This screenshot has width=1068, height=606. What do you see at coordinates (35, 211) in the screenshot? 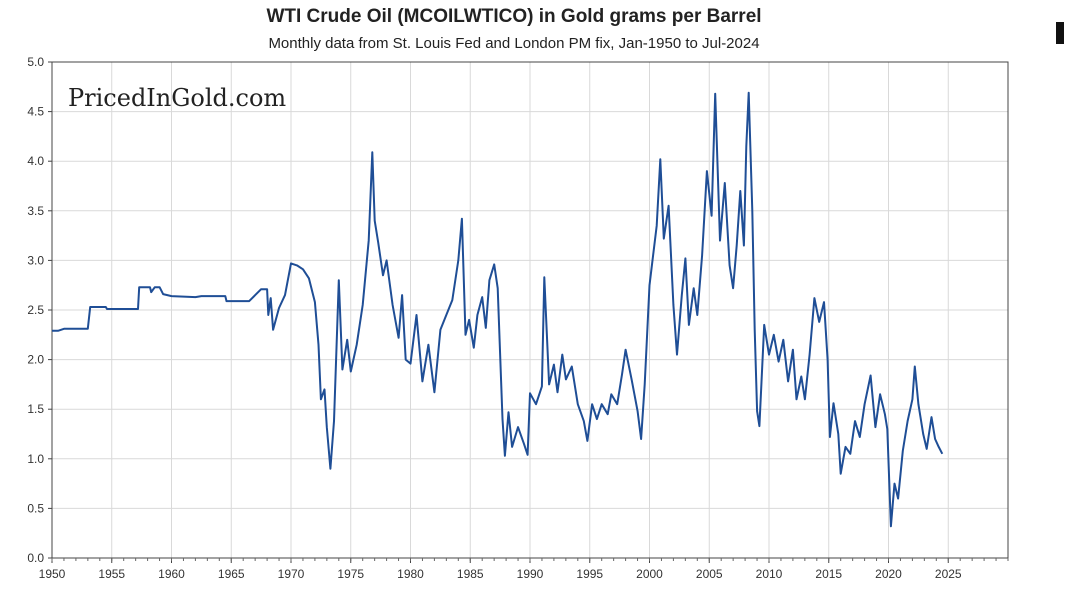
I see `y-tick-label: 3.5` at bounding box center [35, 211].